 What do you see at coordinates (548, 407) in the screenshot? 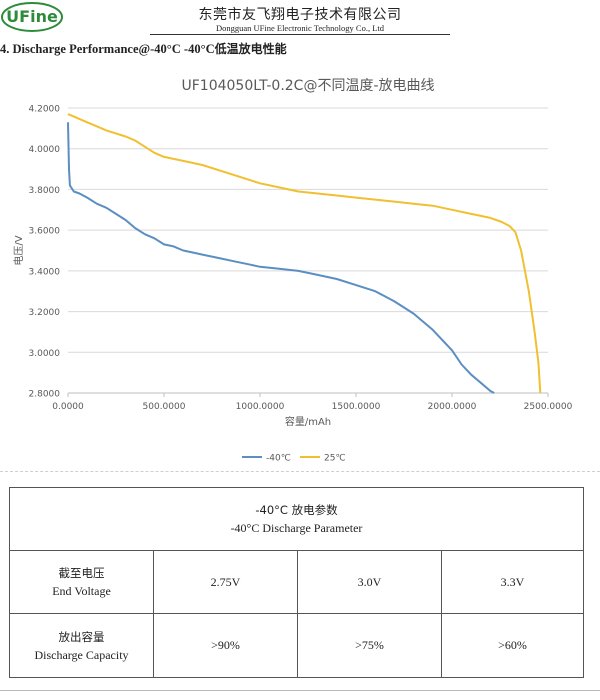
I see `x-tick-label: 2500.0000` at bounding box center [548, 407].